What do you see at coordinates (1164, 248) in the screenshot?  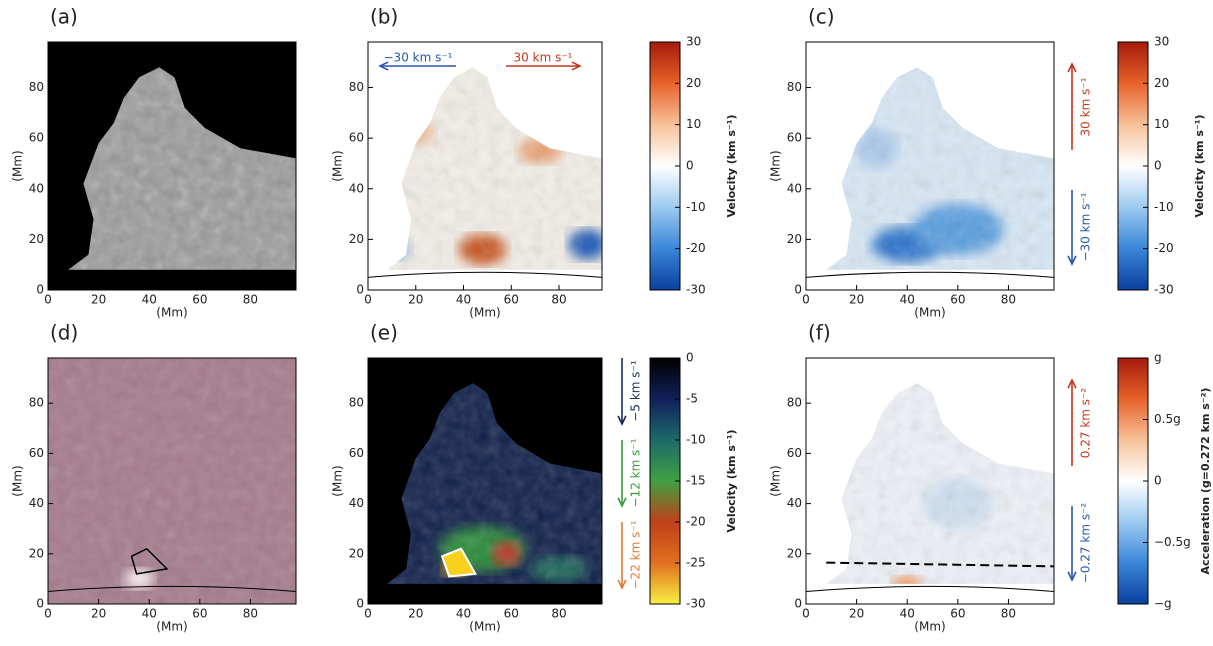 I see `colorbar-tick-label: -20` at bounding box center [1164, 248].